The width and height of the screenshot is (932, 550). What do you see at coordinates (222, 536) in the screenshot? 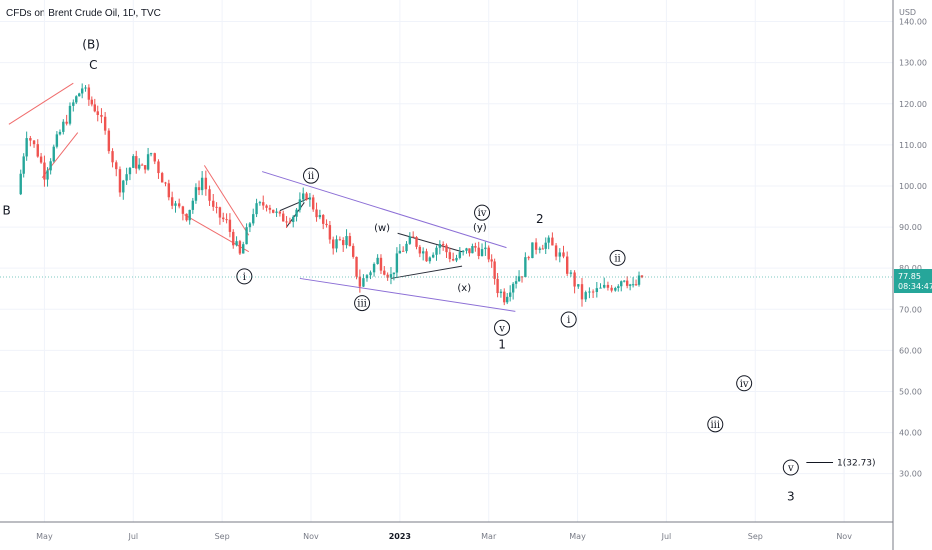
I see `x-tick-label: Sep` at bounding box center [222, 536].